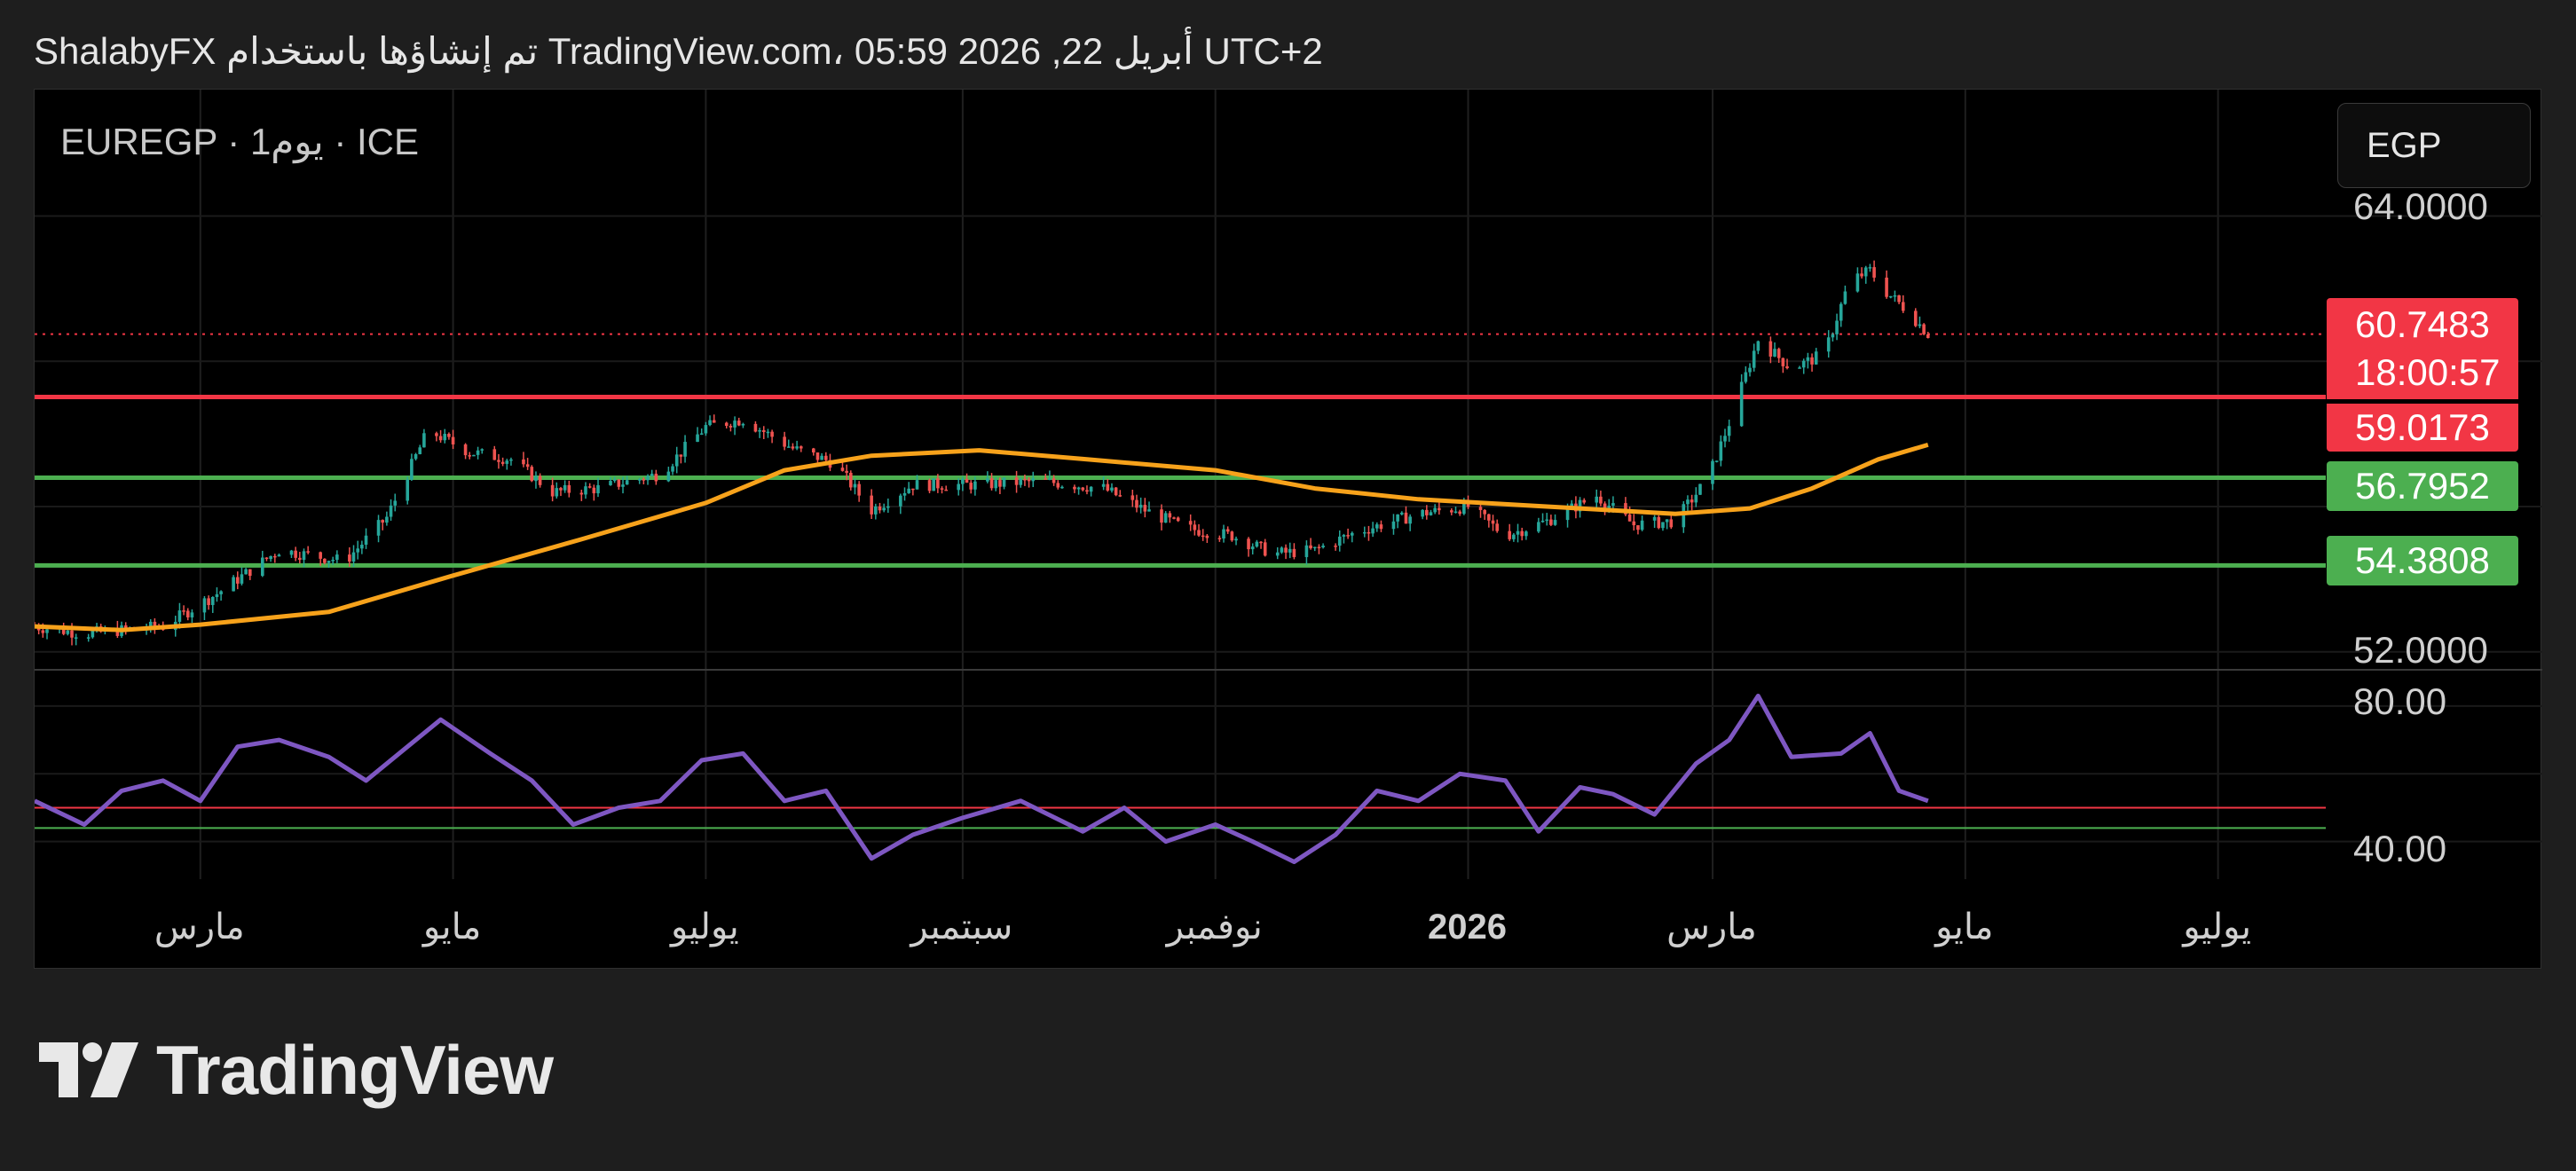 This screenshot has width=2576, height=1171. I want to click on time-tick-label: سبتمبر, so click(962, 928).